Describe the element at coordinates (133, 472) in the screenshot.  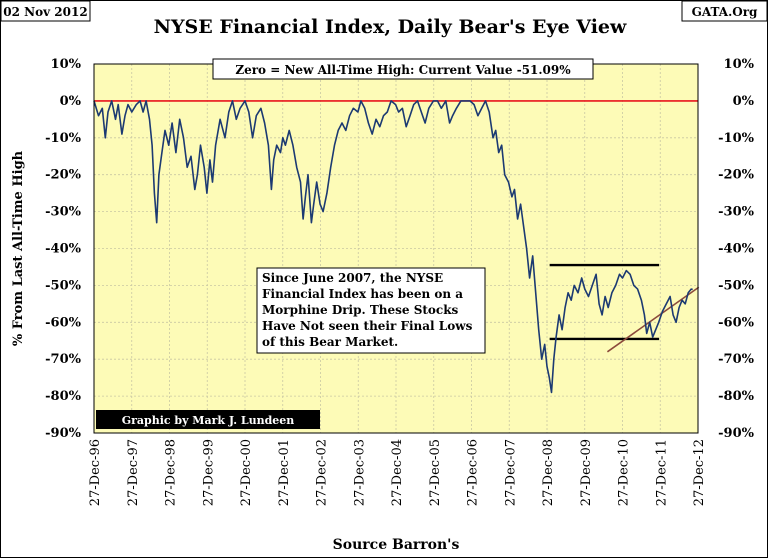
I see `x-tick-label: 27-Dec-97` at that location.